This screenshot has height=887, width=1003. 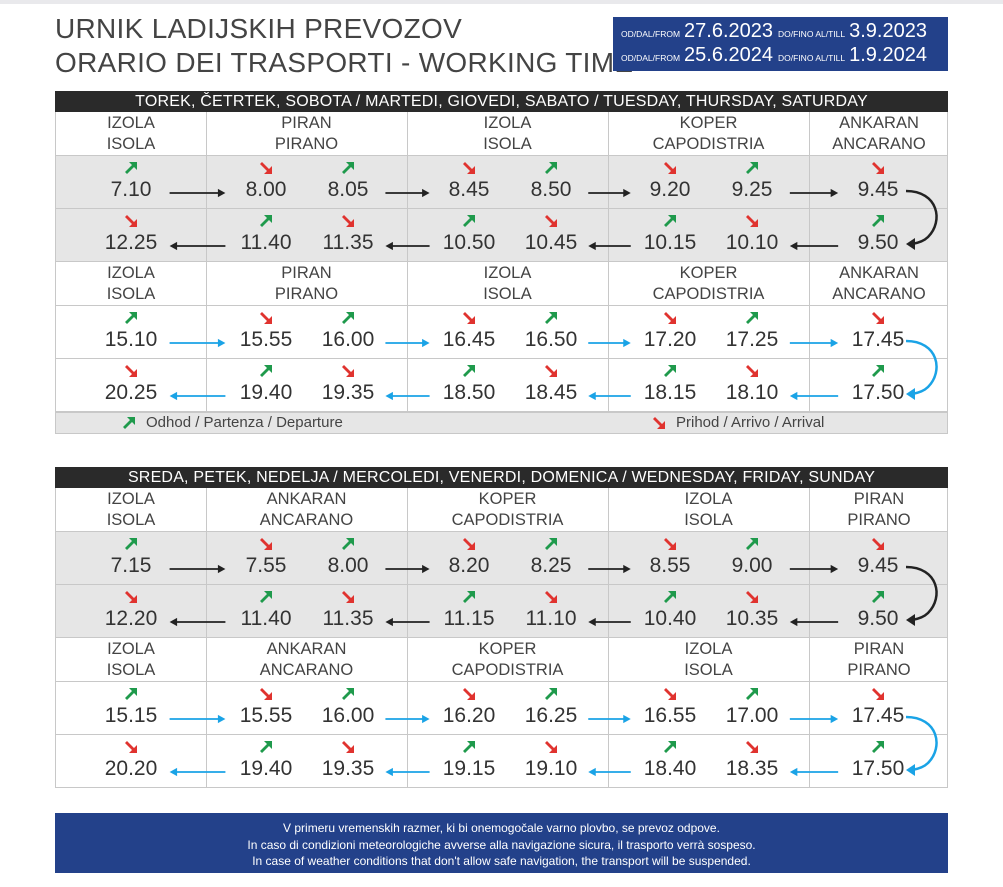 What do you see at coordinates (507, 273) in the screenshot?
I see `stop-name-local: IZOLA` at bounding box center [507, 273].